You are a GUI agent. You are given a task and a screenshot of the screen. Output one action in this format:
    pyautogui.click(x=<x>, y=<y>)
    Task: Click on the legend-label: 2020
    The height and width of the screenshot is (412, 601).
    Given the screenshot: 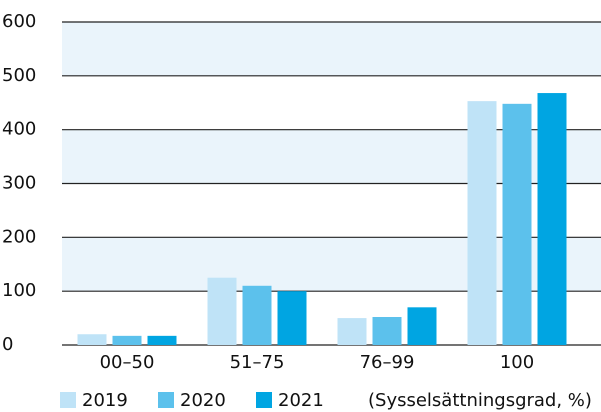 What is the action you would take?
    pyautogui.click(x=203, y=400)
    